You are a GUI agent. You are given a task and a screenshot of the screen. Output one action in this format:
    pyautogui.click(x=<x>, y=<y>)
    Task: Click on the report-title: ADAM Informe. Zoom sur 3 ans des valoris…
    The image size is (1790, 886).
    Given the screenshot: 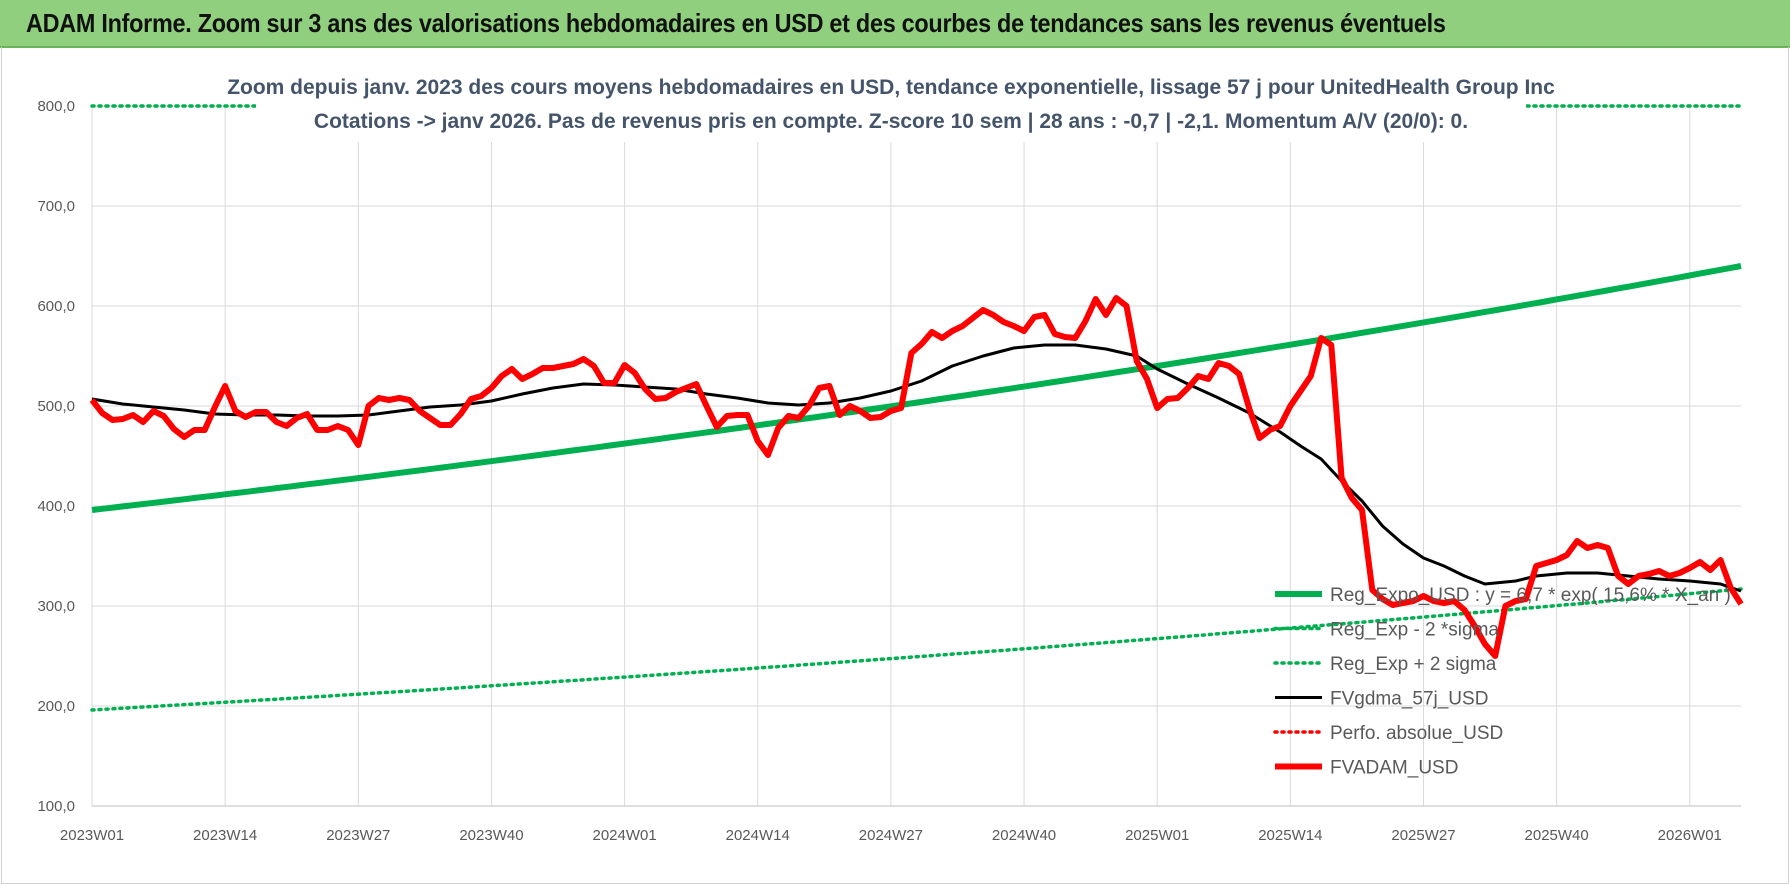 What is the action you would take?
    pyautogui.click(x=736, y=23)
    